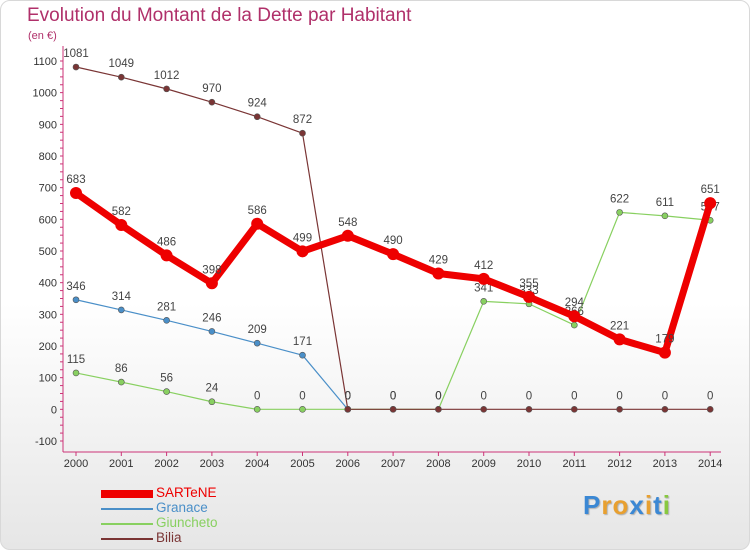  I want to click on data-label-giuncheto: 56, so click(166, 379).